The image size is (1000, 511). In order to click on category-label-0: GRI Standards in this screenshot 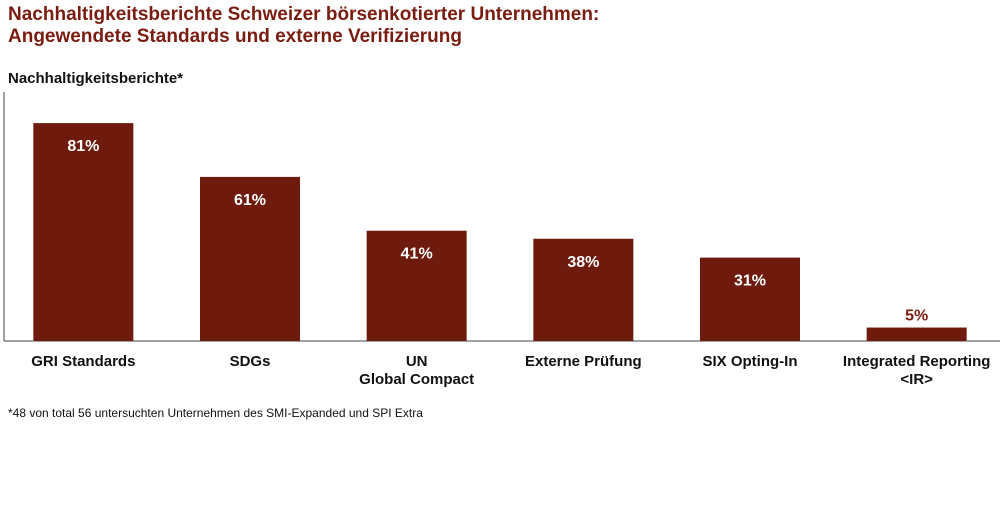, I will do `click(83, 361)`.